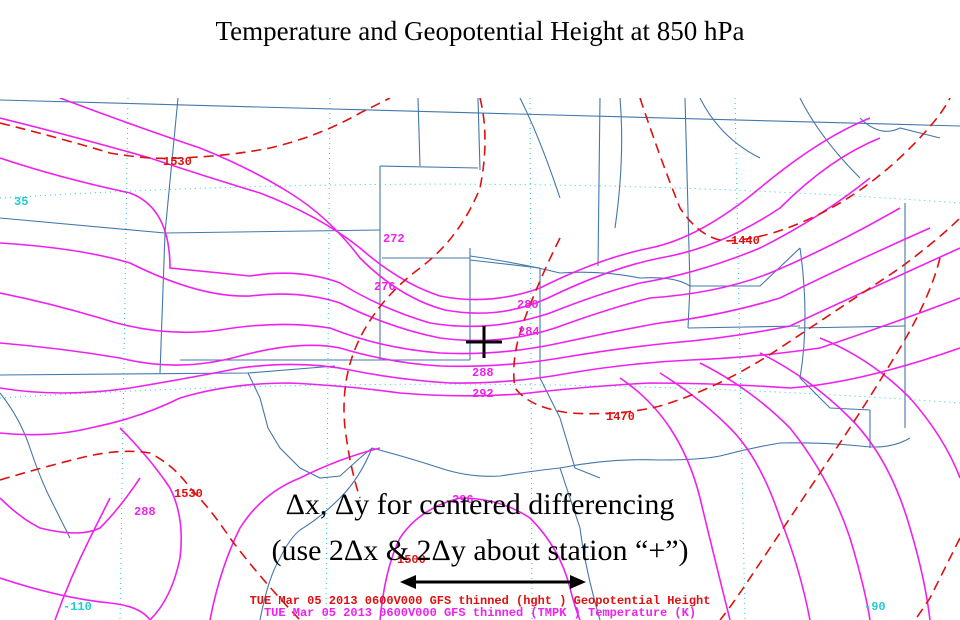 This screenshot has height=620, width=960. I want to click on isotherm-label-280: 280, so click(528, 305).